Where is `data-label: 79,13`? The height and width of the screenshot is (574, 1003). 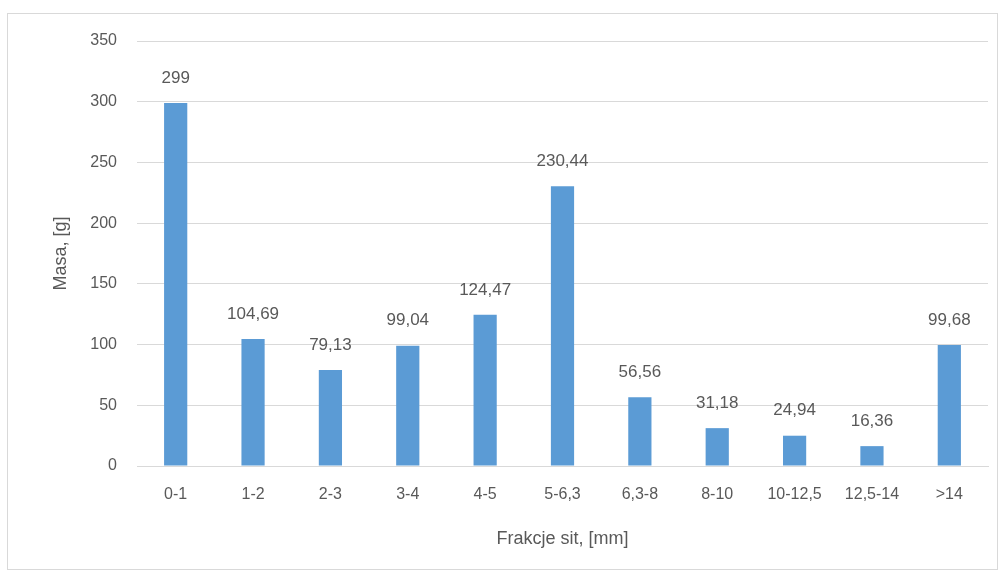
data-label: 79,13 is located at coordinates (330, 344).